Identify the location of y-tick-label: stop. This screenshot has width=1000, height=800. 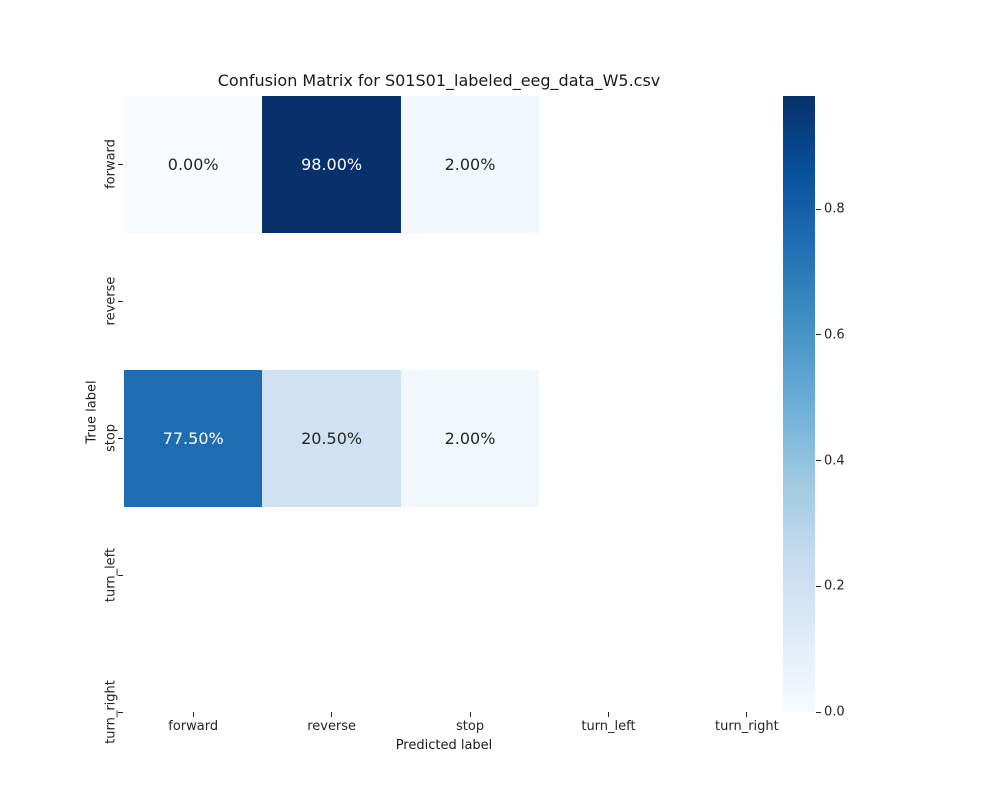
(111, 438).